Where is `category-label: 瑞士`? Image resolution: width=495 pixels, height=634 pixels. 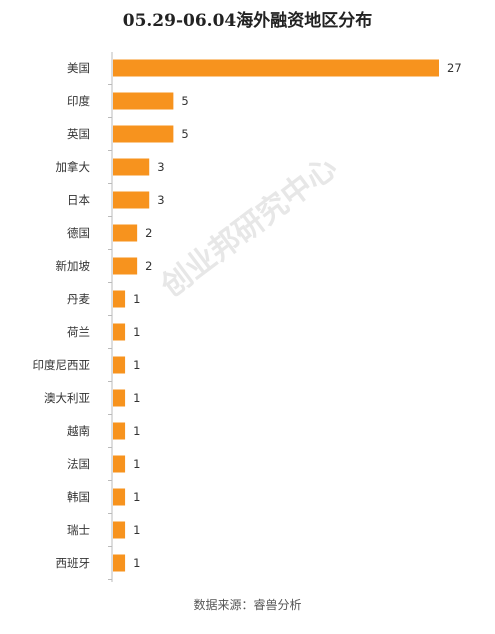 category-label: 瑞士 is located at coordinates (78, 530).